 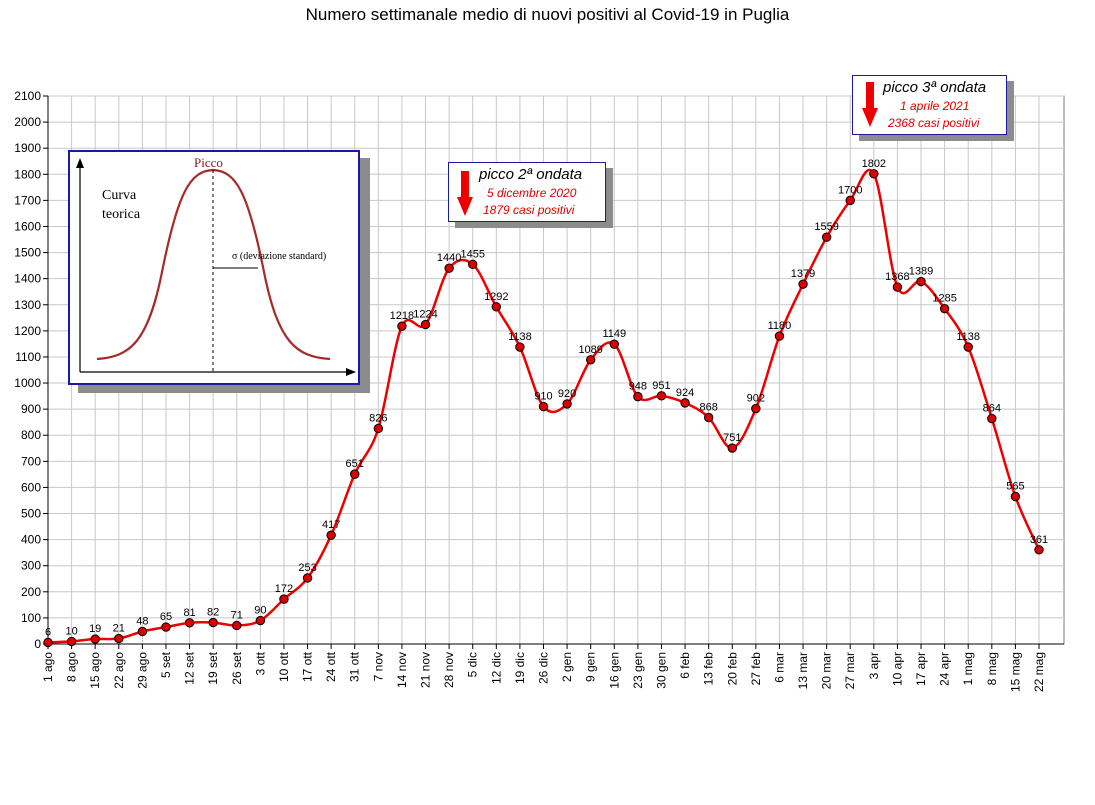 What do you see at coordinates (1039, 672) in the screenshot?
I see `x-tick-label: 22 mag` at bounding box center [1039, 672].